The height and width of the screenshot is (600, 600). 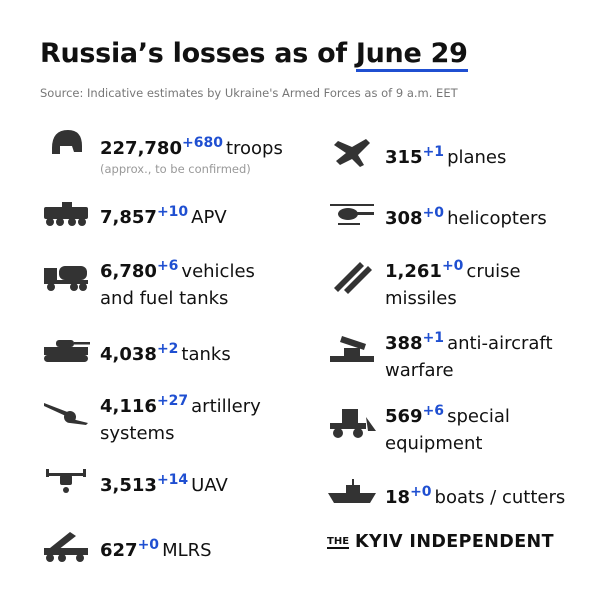 I want to click on stat: 388+1 anti-aircraft warfare, so click(x=469, y=354).